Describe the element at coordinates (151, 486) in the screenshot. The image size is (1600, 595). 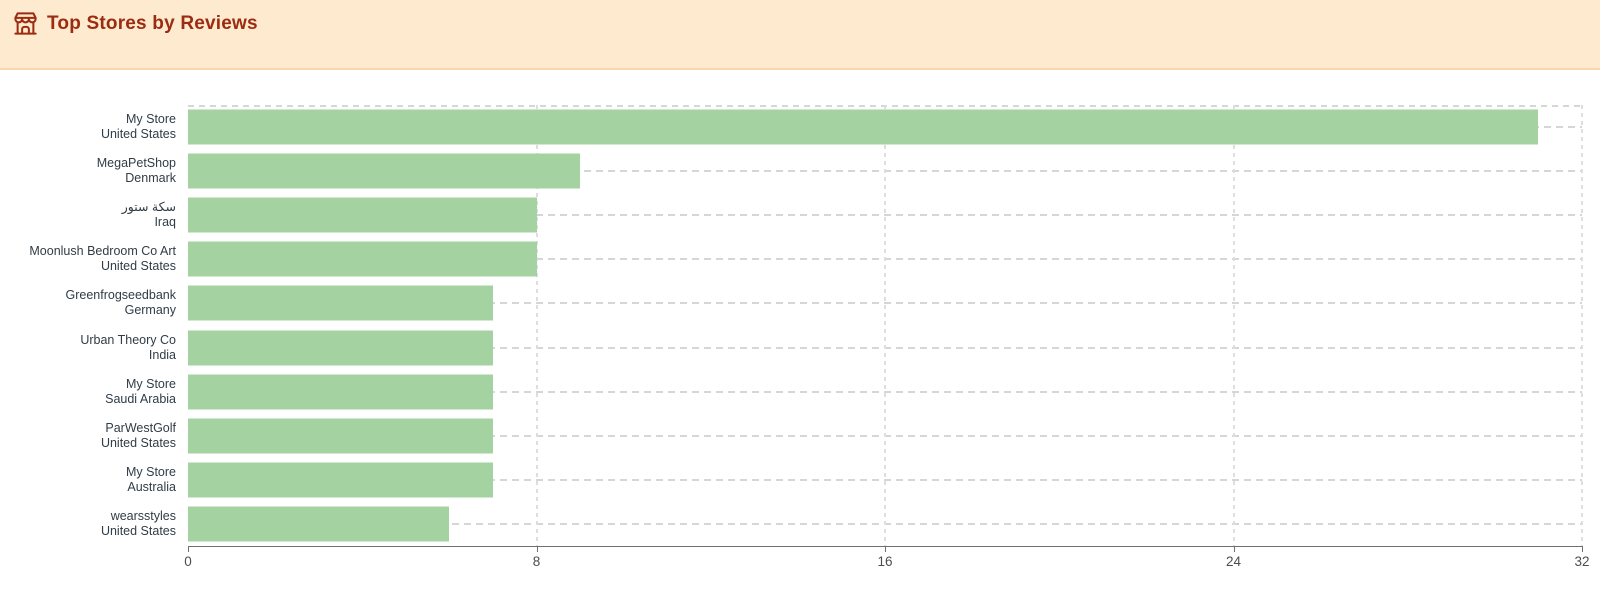
I see `store-country: Australia` at that location.